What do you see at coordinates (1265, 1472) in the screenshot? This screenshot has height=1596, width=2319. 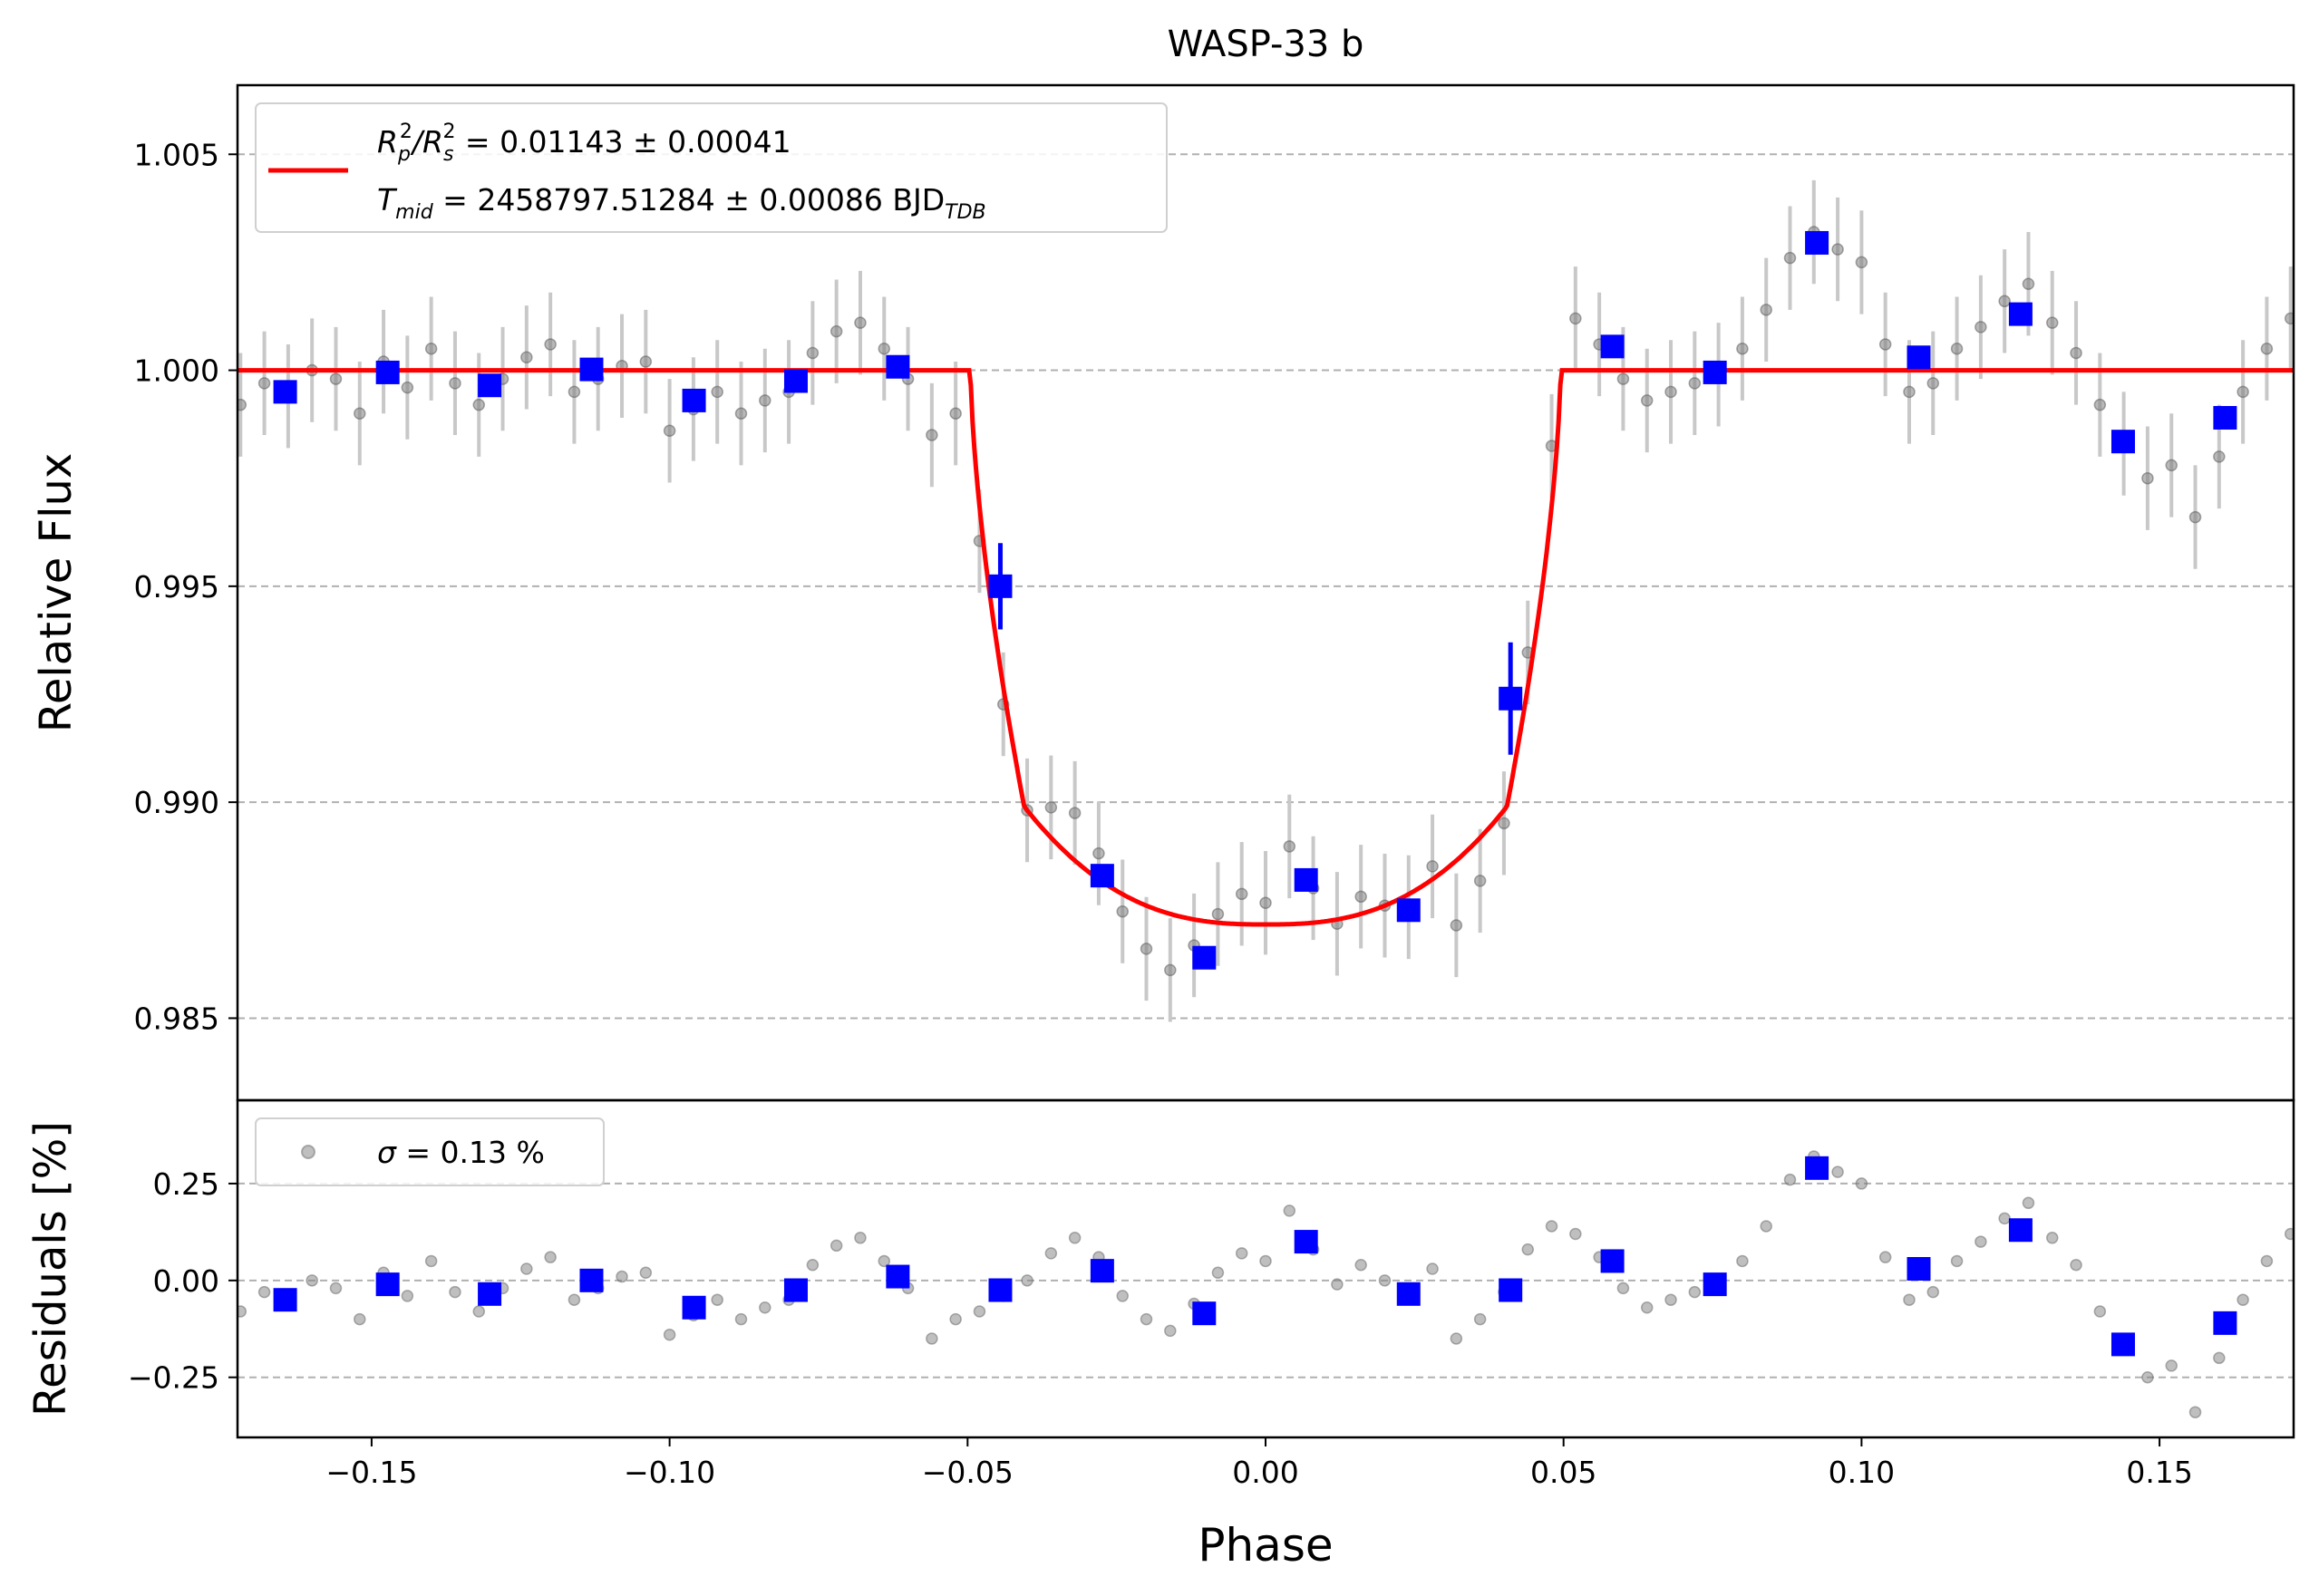 I see `x-tick-label: 0.00` at bounding box center [1265, 1472].